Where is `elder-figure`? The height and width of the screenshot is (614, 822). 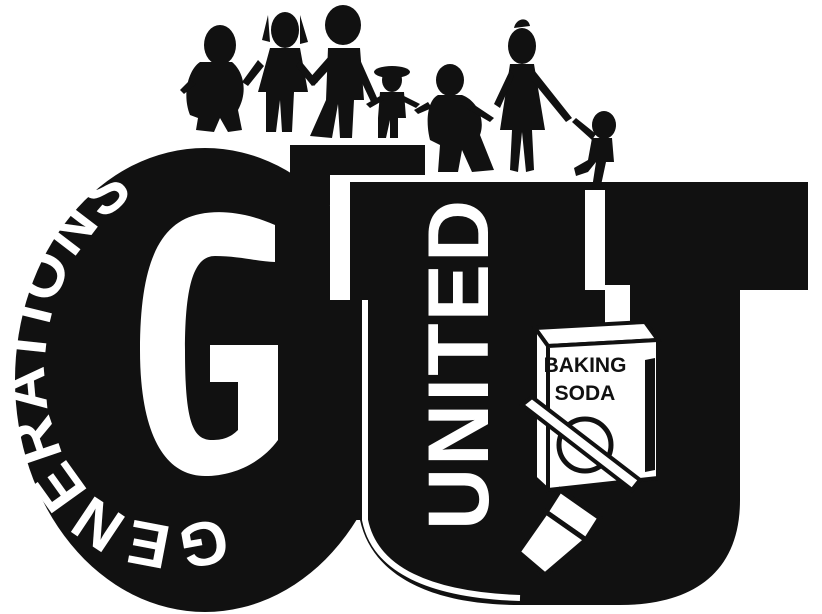
elder-figure is located at coordinates (454, 118).